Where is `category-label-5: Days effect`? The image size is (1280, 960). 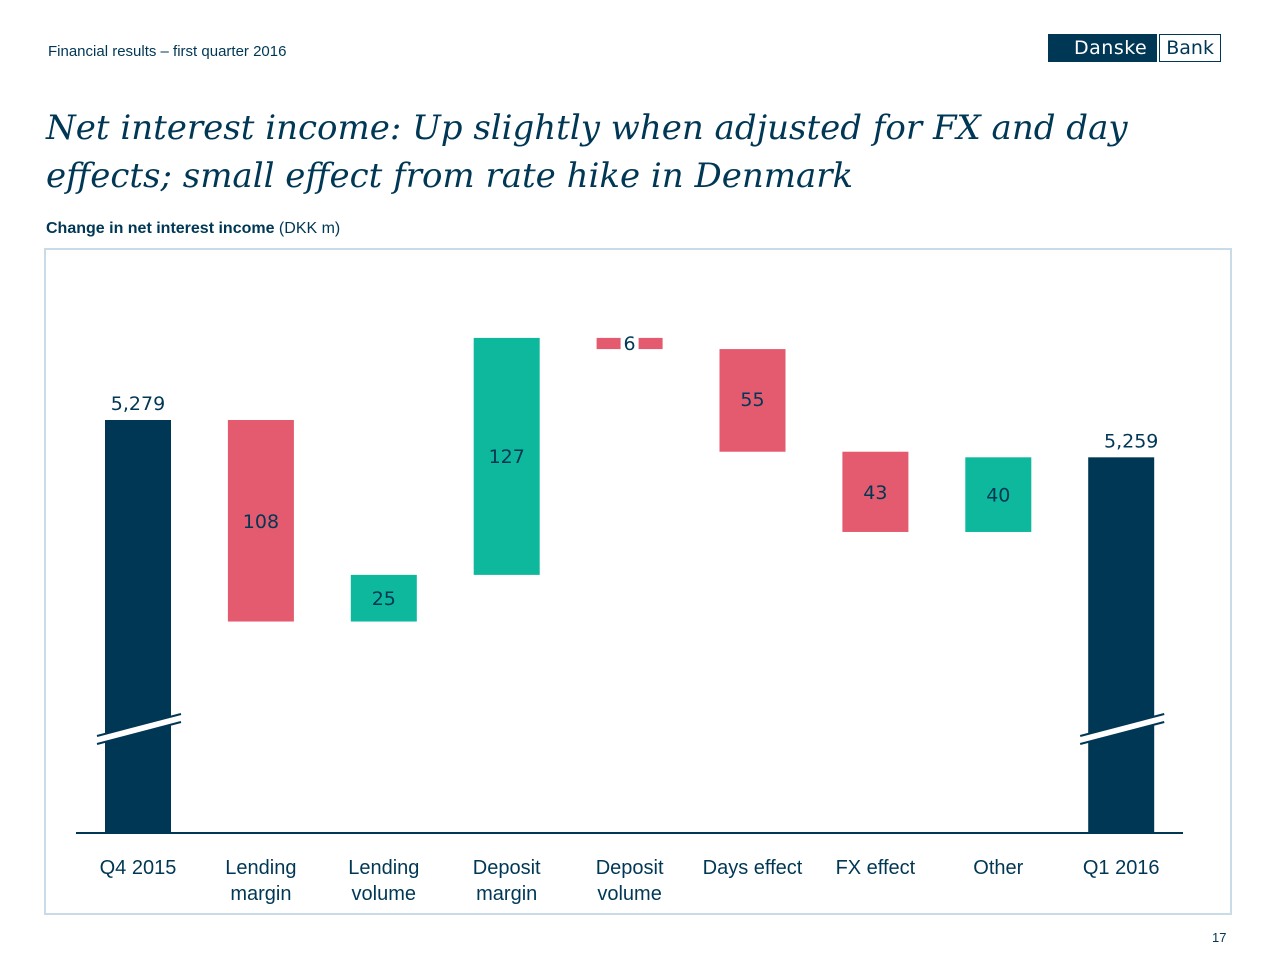
category-label-5: Days effect is located at coordinates (753, 868).